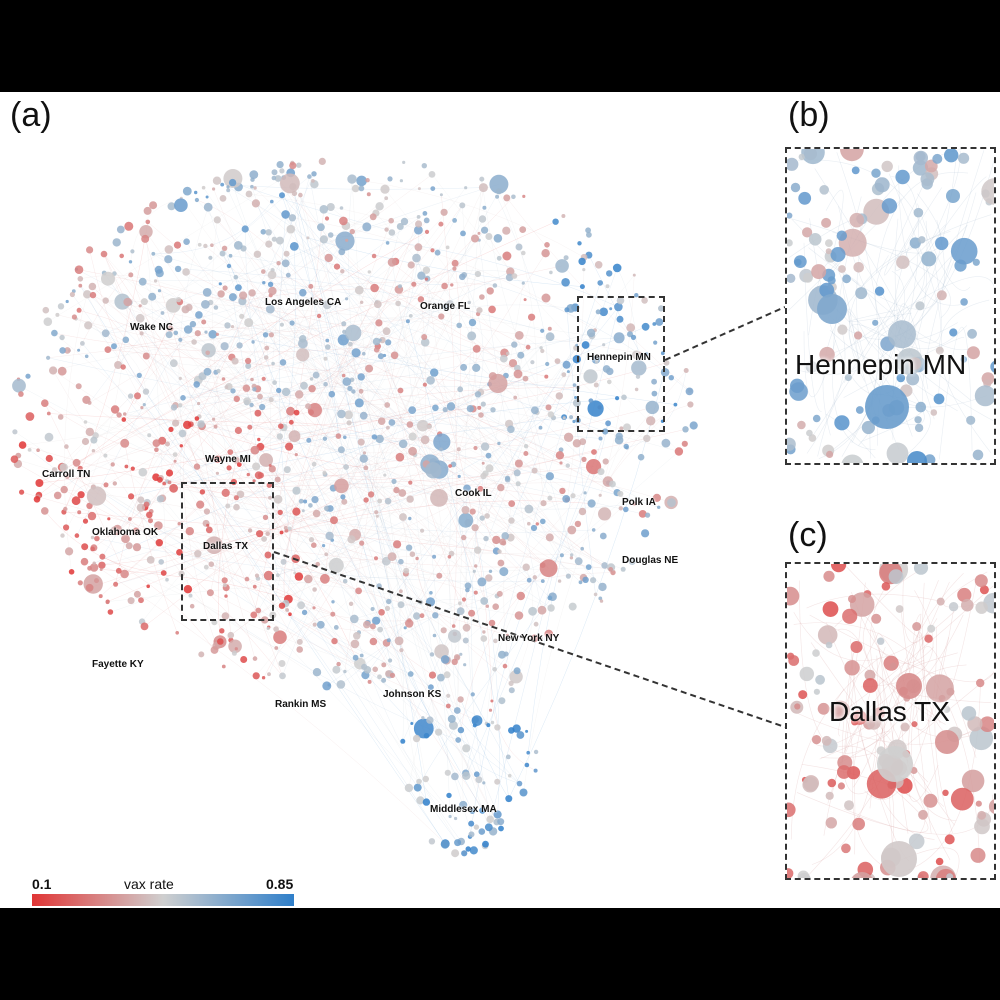 This screenshot has width=1000, height=1000. What do you see at coordinates (280, 884) in the screenshot?
I see `legend-max: 0.85` at bounding box center [280, 884].